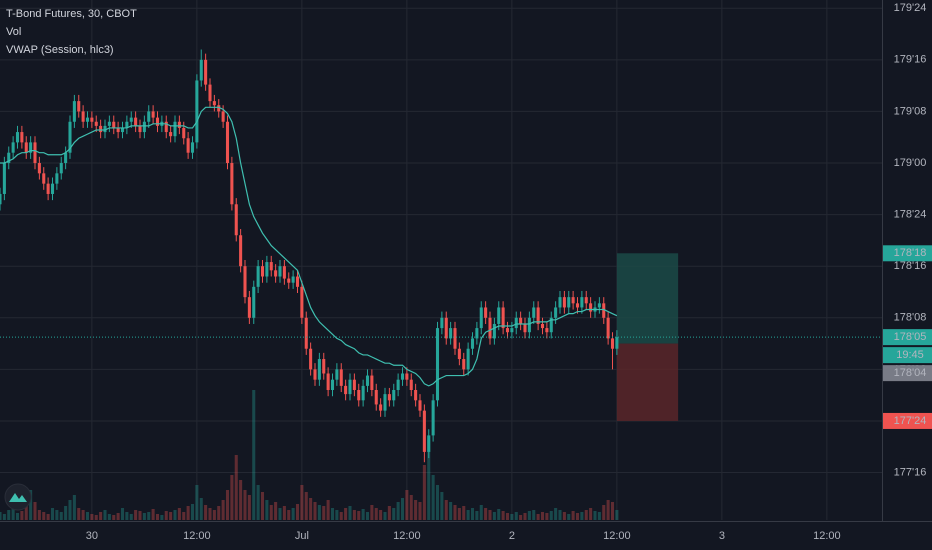 This screenshot has width=932, height=550. I want to click on x-tick-label: 12:00, so click(197, 536).